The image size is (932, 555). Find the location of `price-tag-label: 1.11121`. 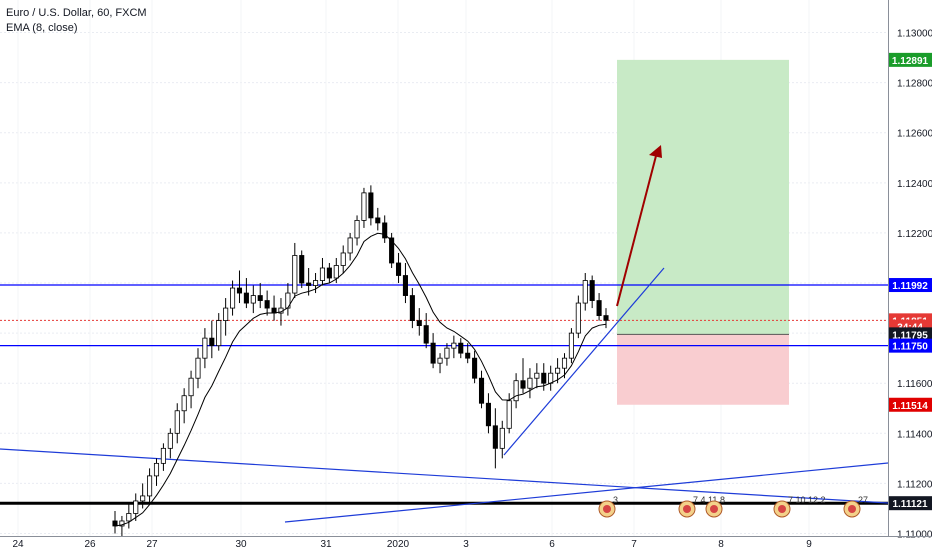

price-tag-label: 1.11121 is located at coordinates (909, 504).